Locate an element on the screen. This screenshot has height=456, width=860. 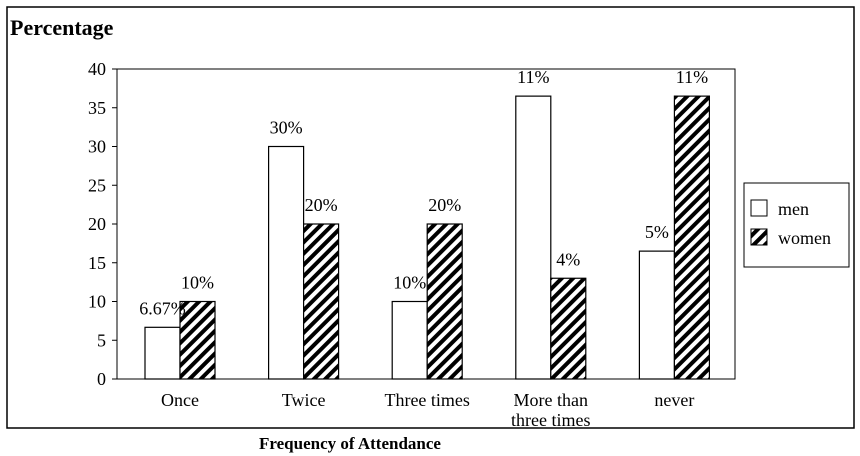
data-label-men-3: 11% is located at coordinates (533, 77).